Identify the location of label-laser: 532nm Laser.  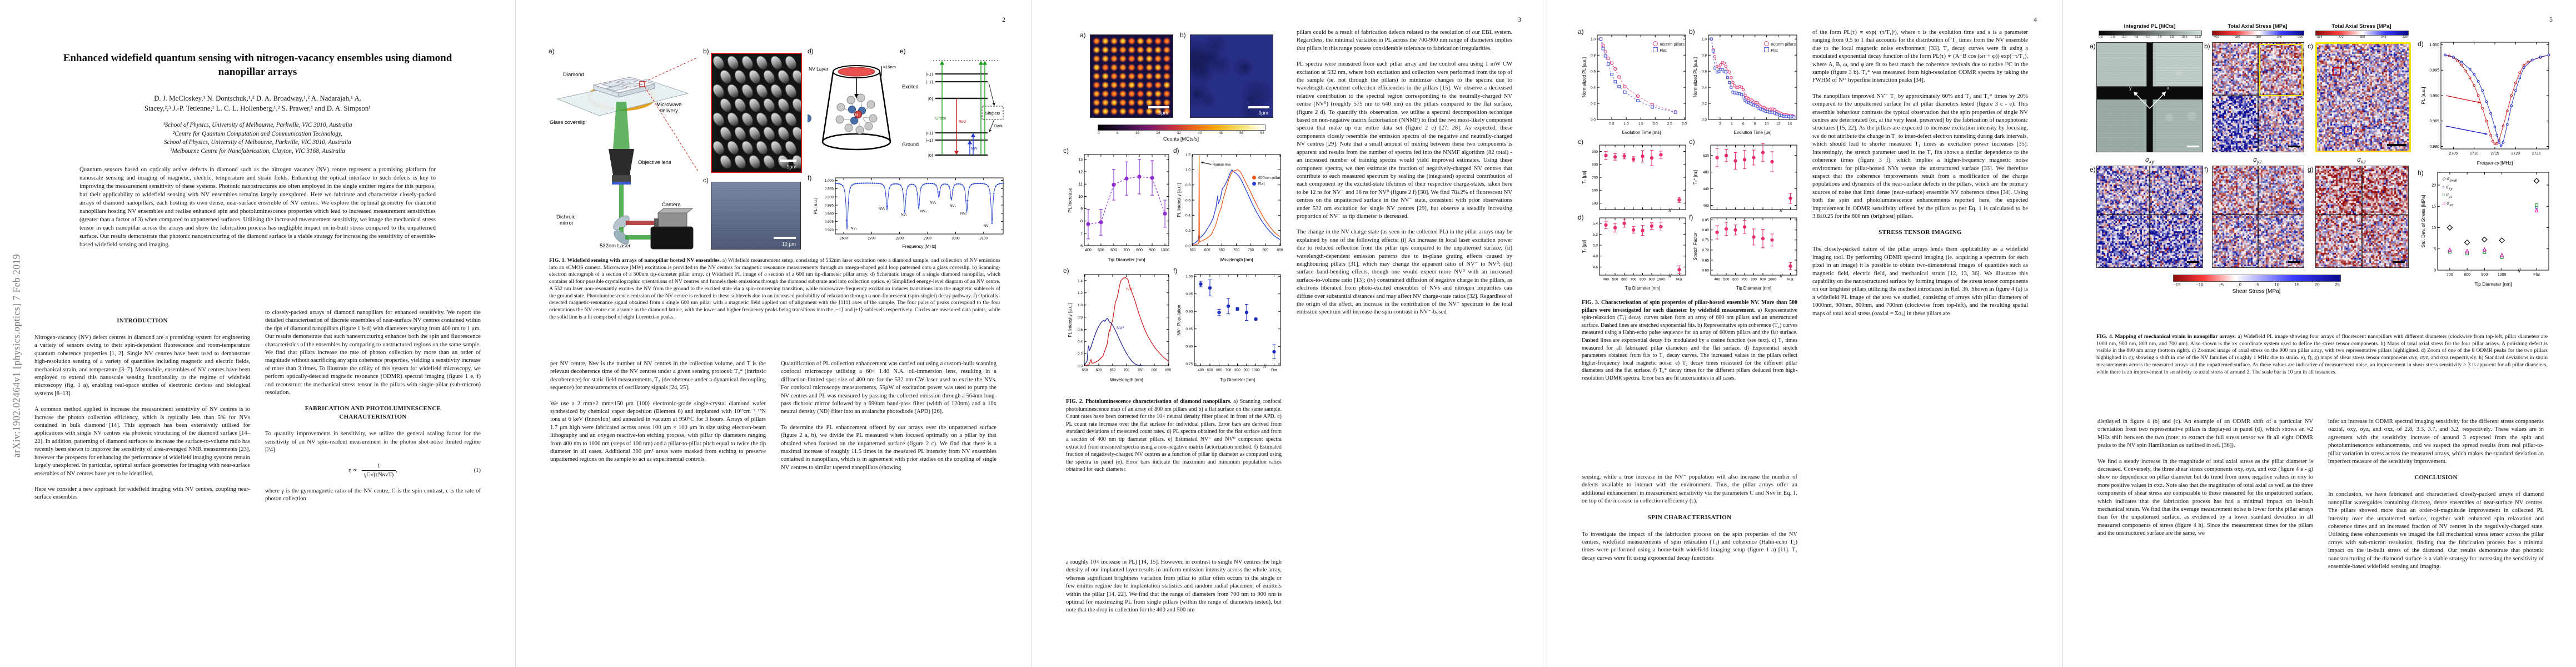
(615, 246).